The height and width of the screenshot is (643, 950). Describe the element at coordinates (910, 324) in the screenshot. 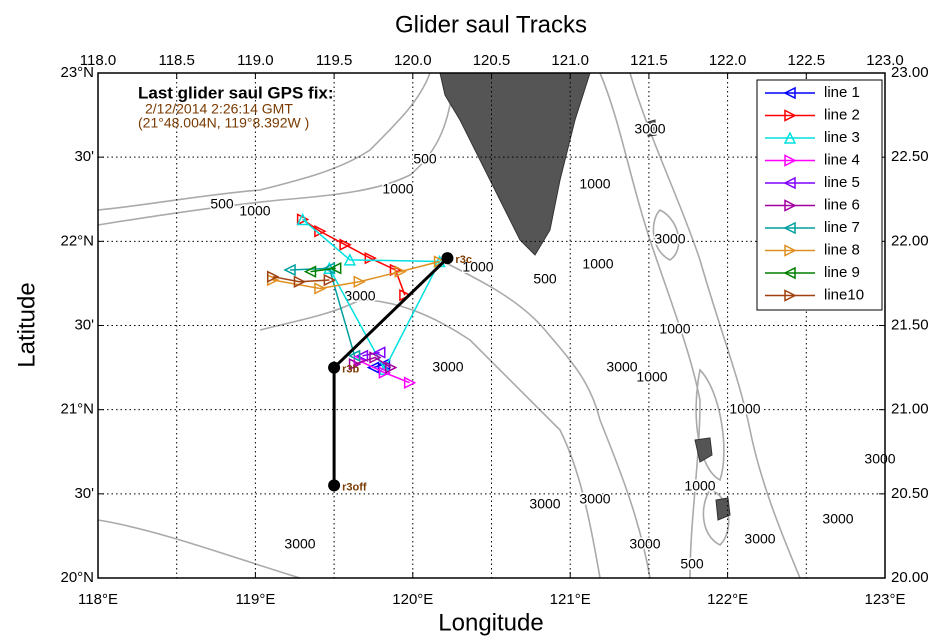

I see `y-right-tick-label: 21.50` at that location.